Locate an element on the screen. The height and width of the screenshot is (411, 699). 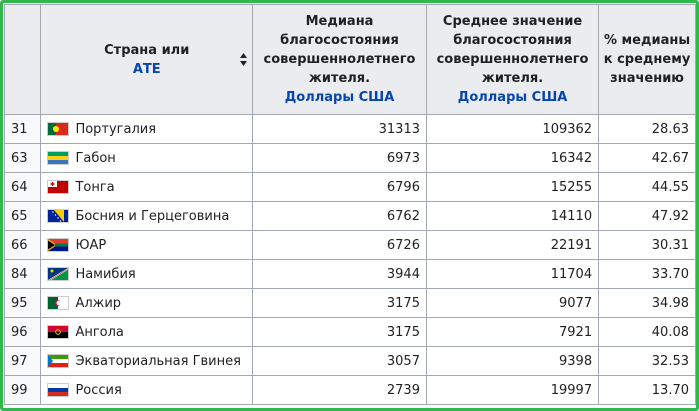
country-name-link: Экваториальная Гвинея is located at coordinates (158, 361).